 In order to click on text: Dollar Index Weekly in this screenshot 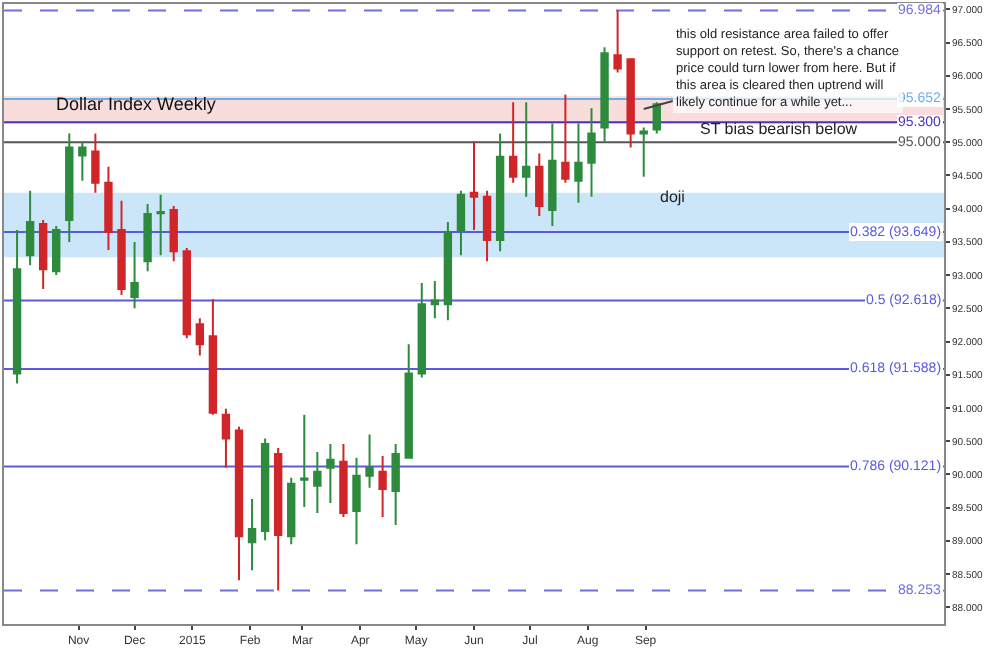, I will do `click(136, 104)`.